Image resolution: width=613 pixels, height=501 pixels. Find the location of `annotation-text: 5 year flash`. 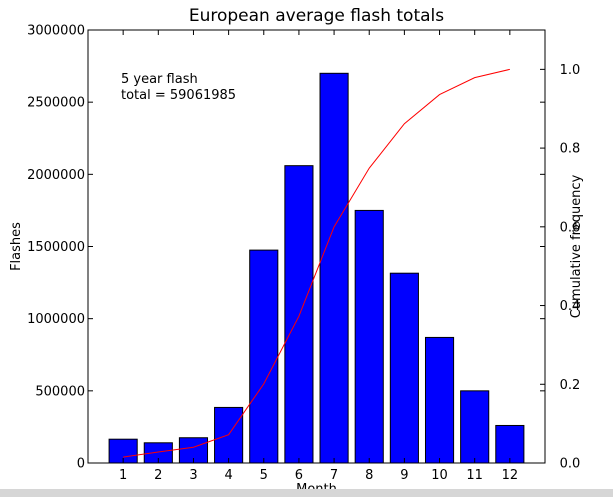

annotation-text: 5 year flash is located at coordinates (159, 79).